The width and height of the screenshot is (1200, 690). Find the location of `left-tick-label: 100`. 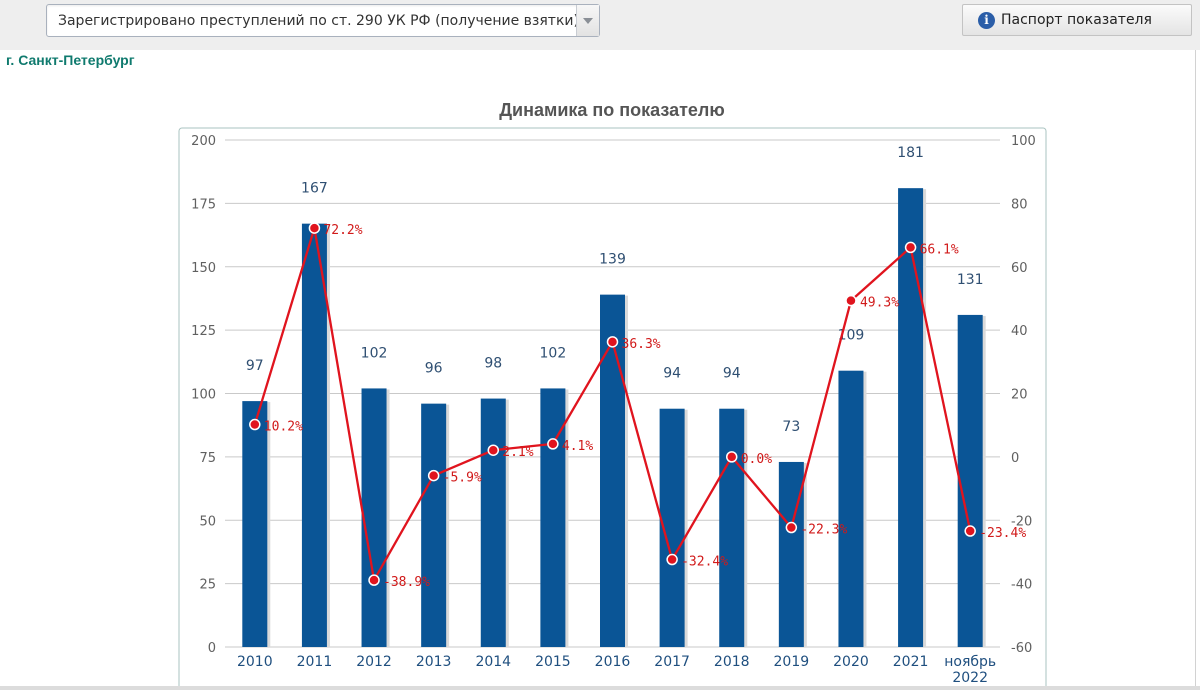

left-tick-label: 100 is located at coordinates (203, 395).